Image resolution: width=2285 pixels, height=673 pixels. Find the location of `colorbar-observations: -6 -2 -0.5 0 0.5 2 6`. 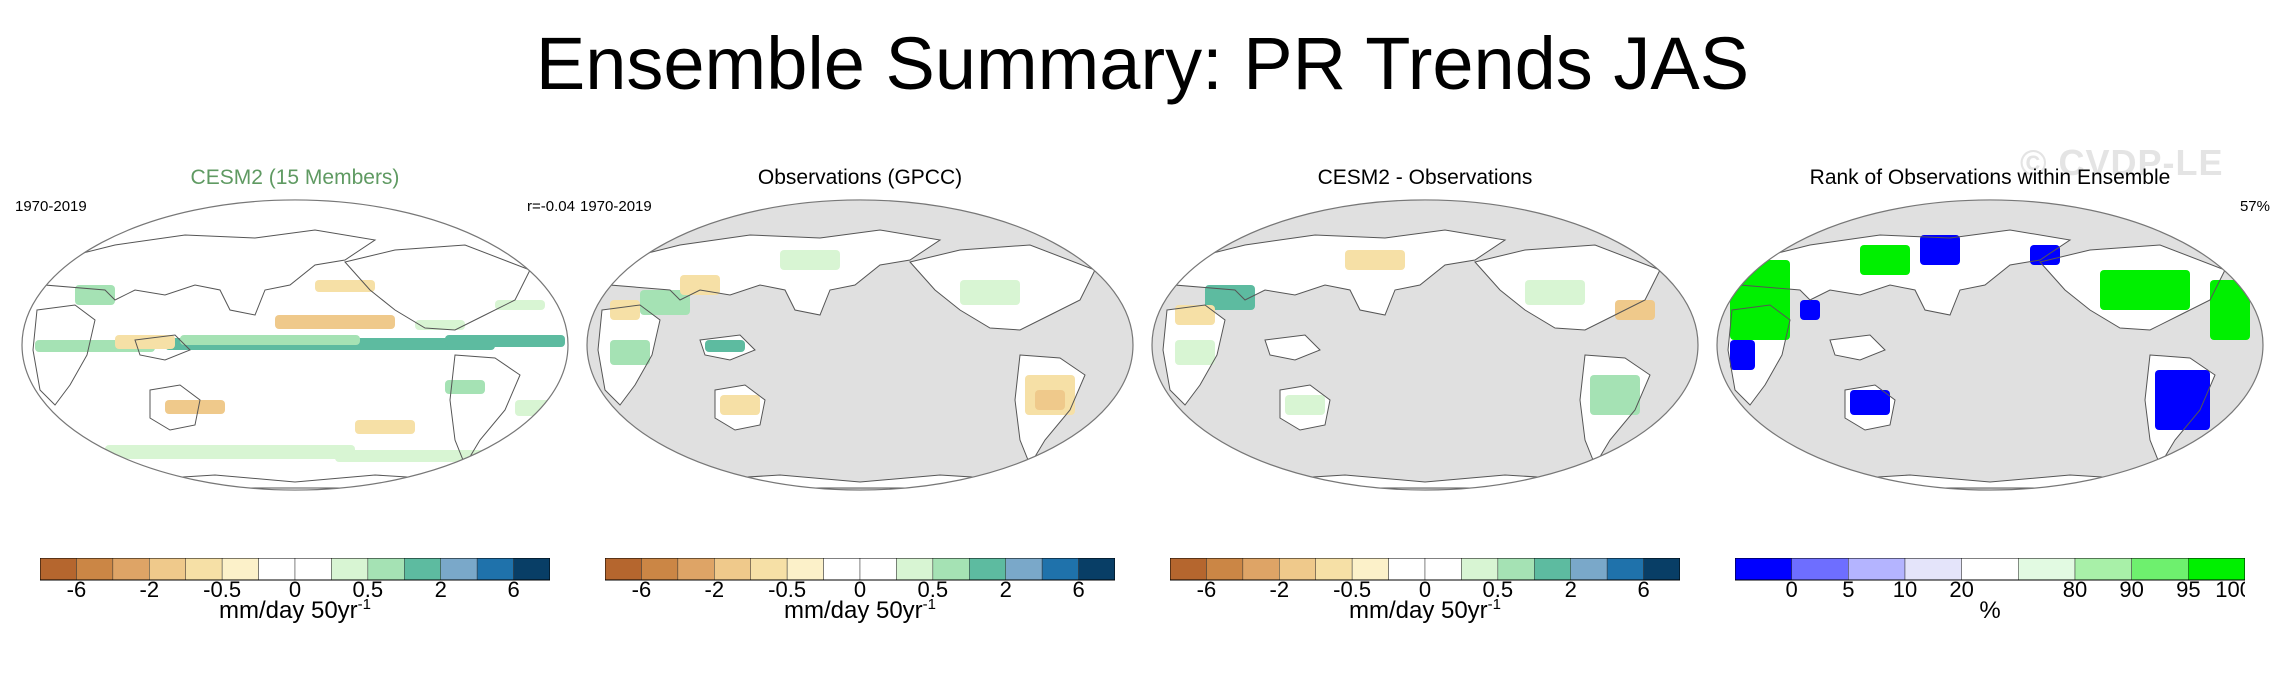

colorbar-observations: -6 -2 -0.5 0 0.5 2 6 is located at coordinates (860, 578).